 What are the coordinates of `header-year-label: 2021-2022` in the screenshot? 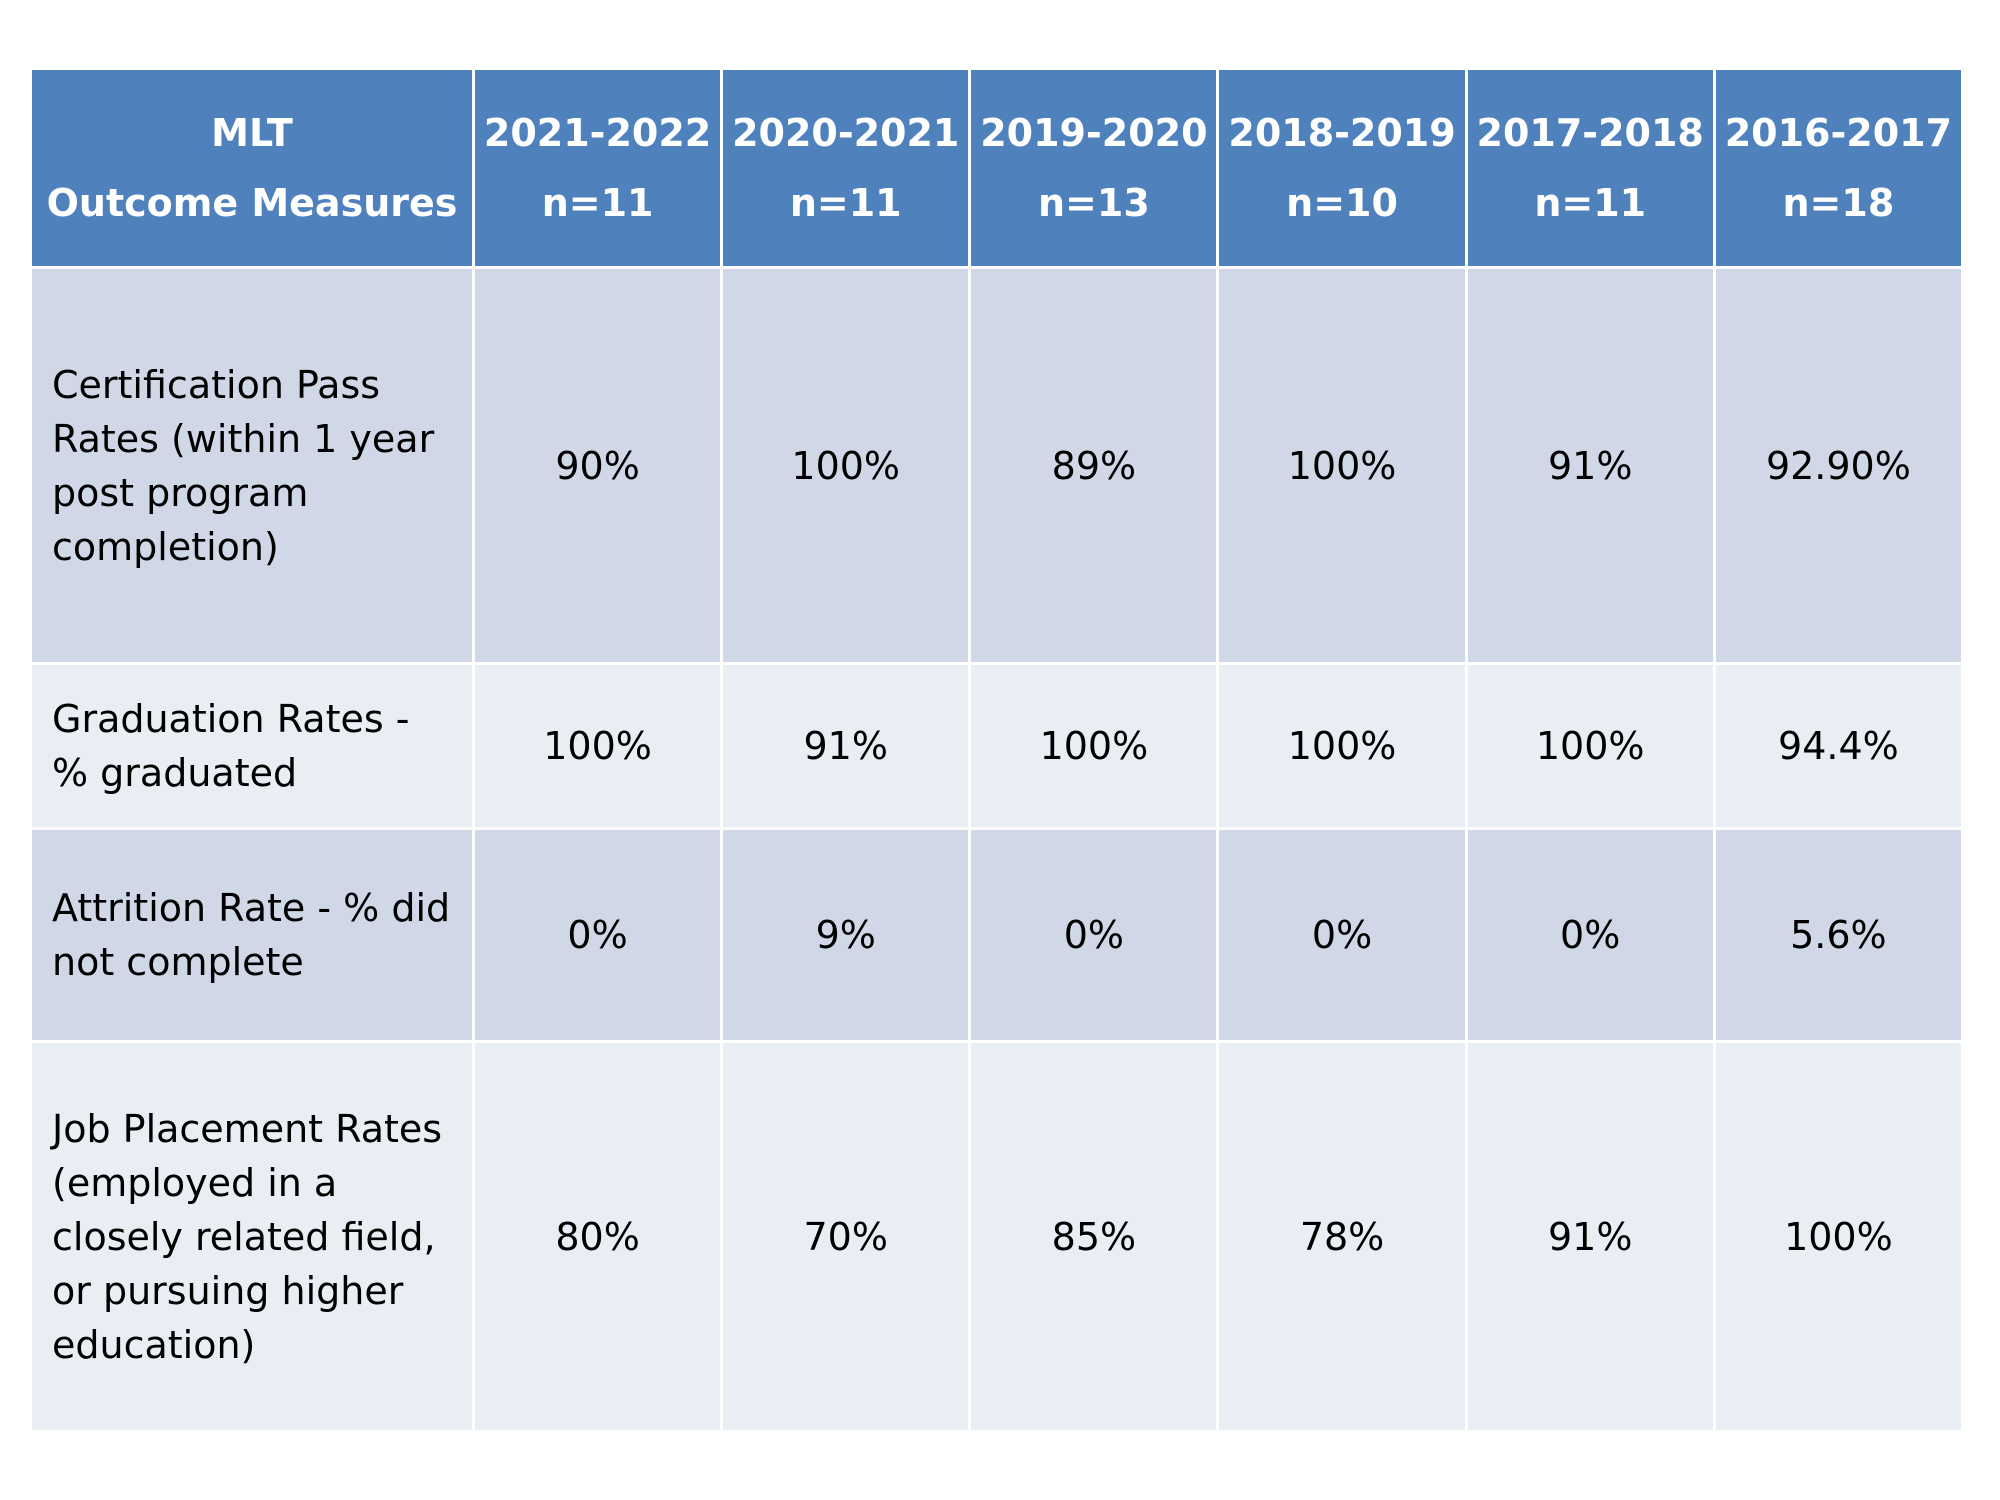 It's located at (597, 133).